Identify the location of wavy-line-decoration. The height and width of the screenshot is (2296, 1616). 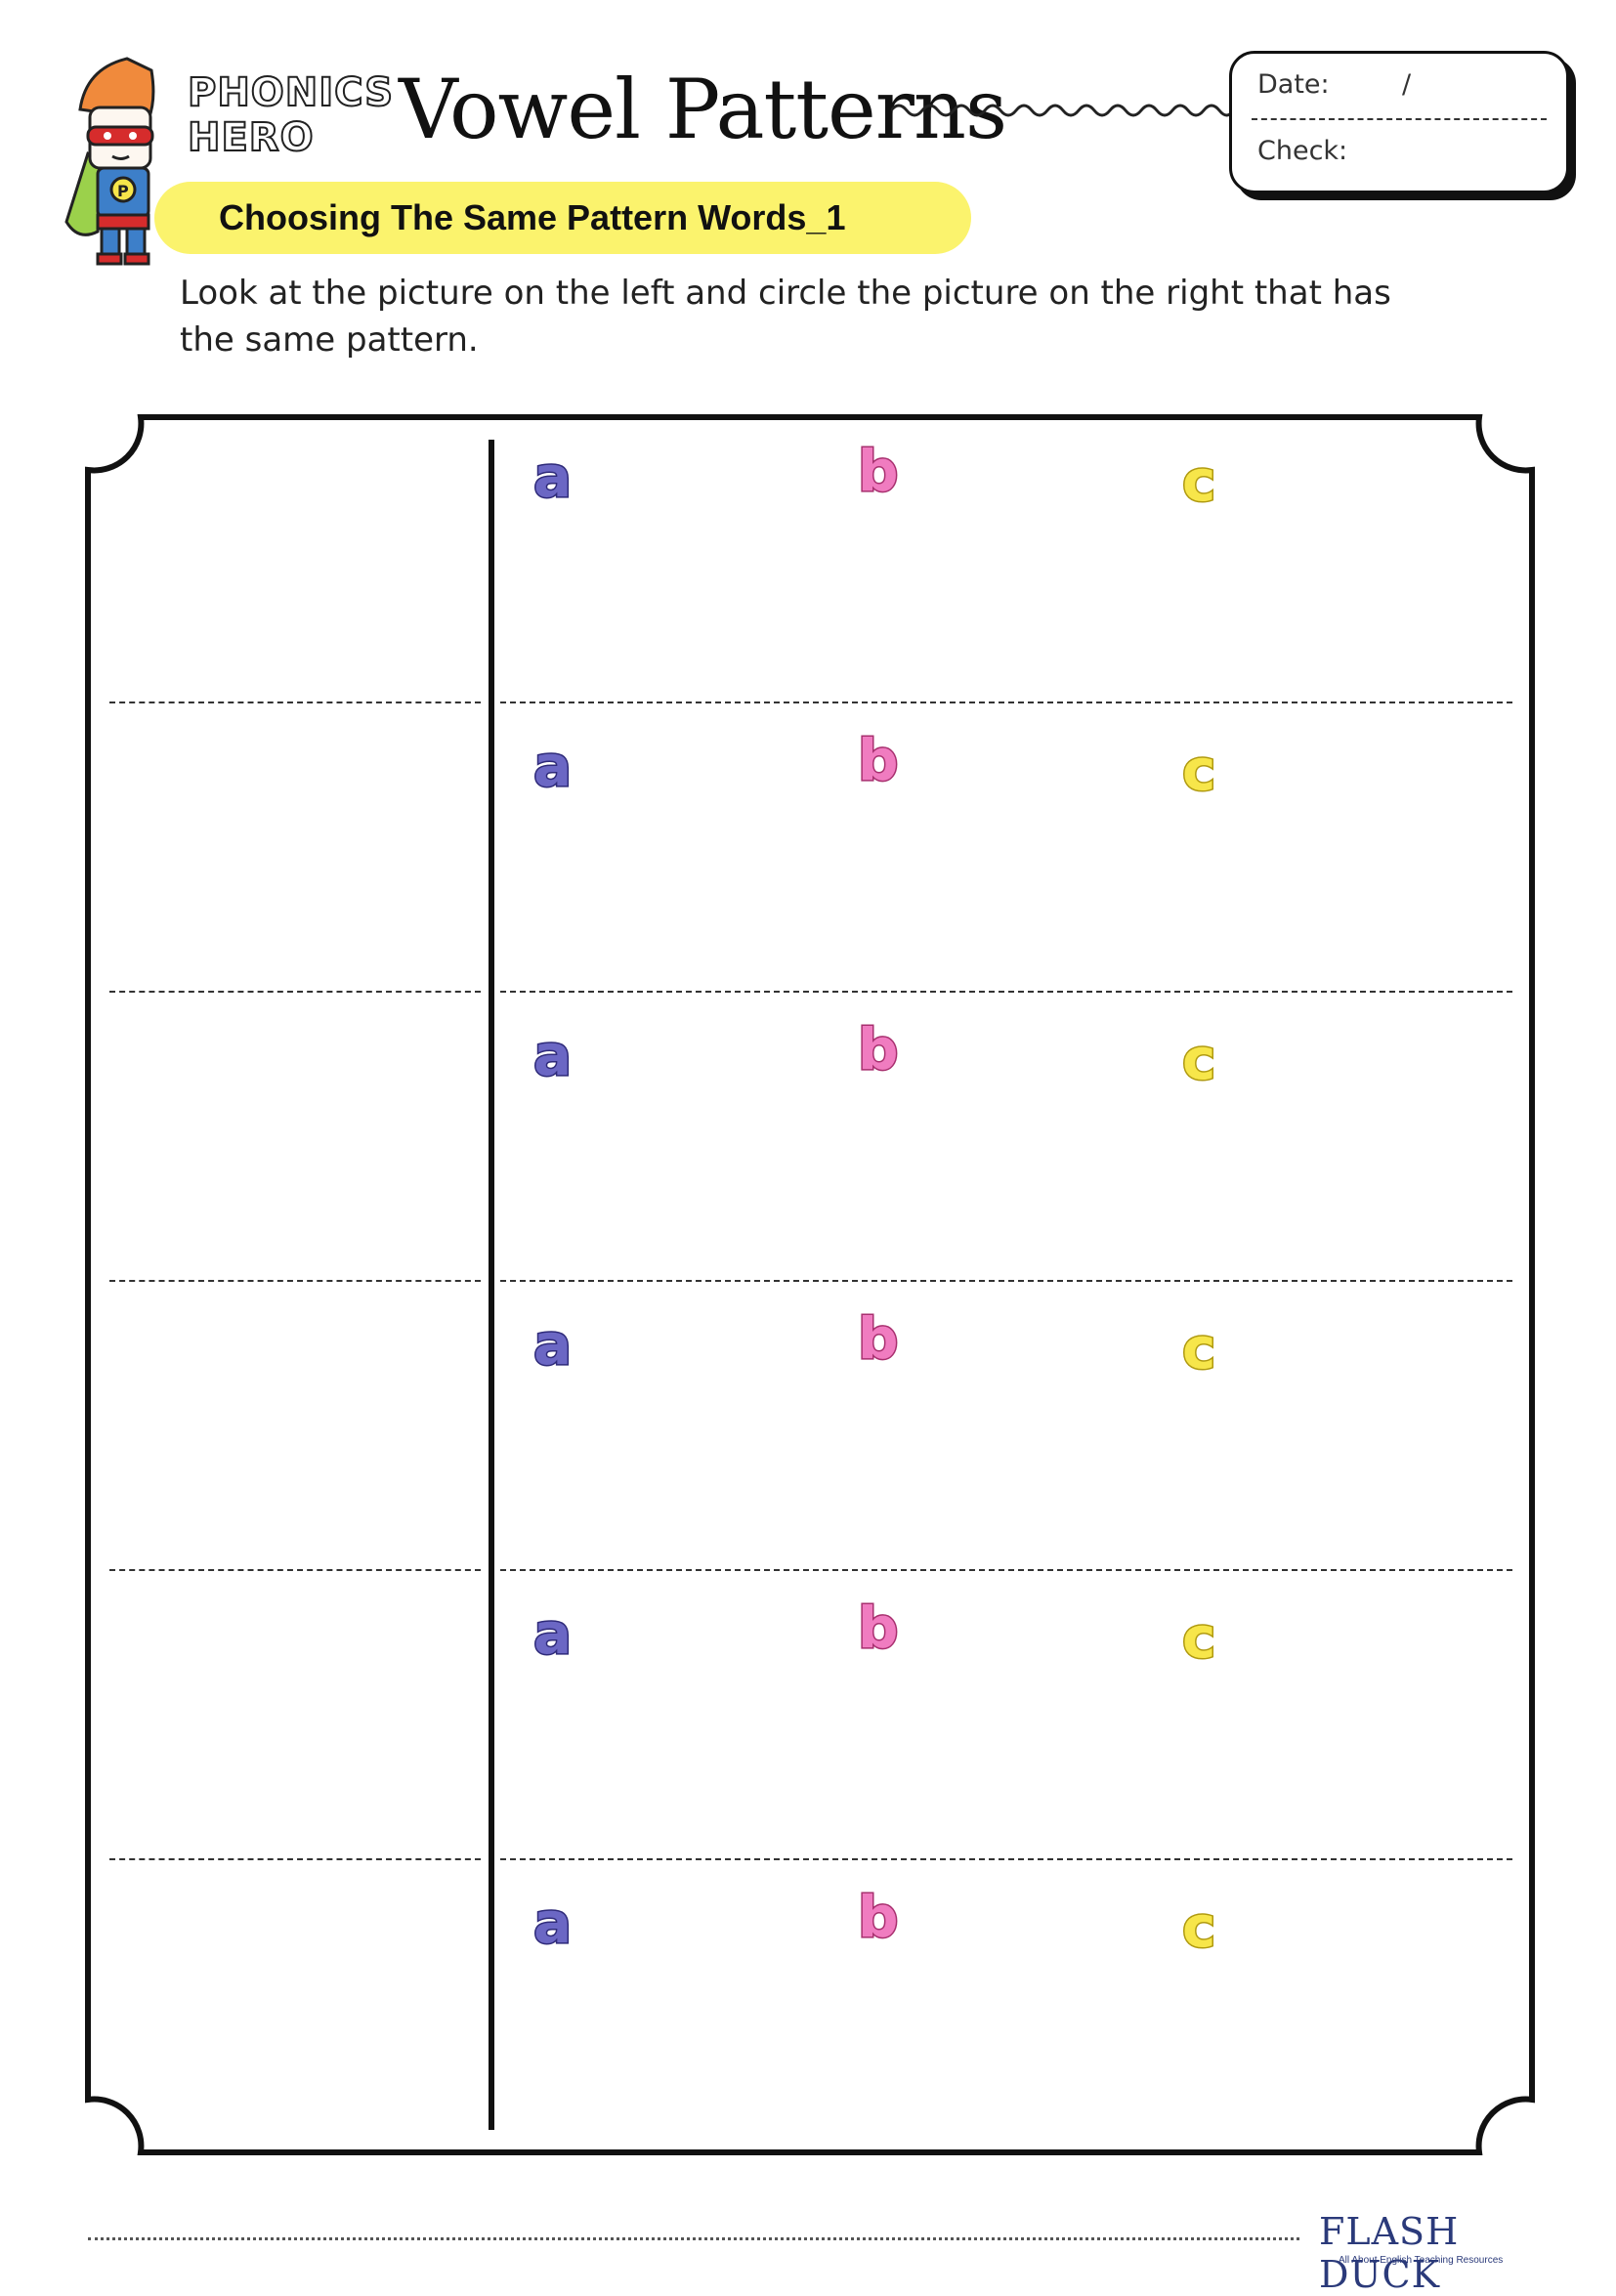
(1062, 111).